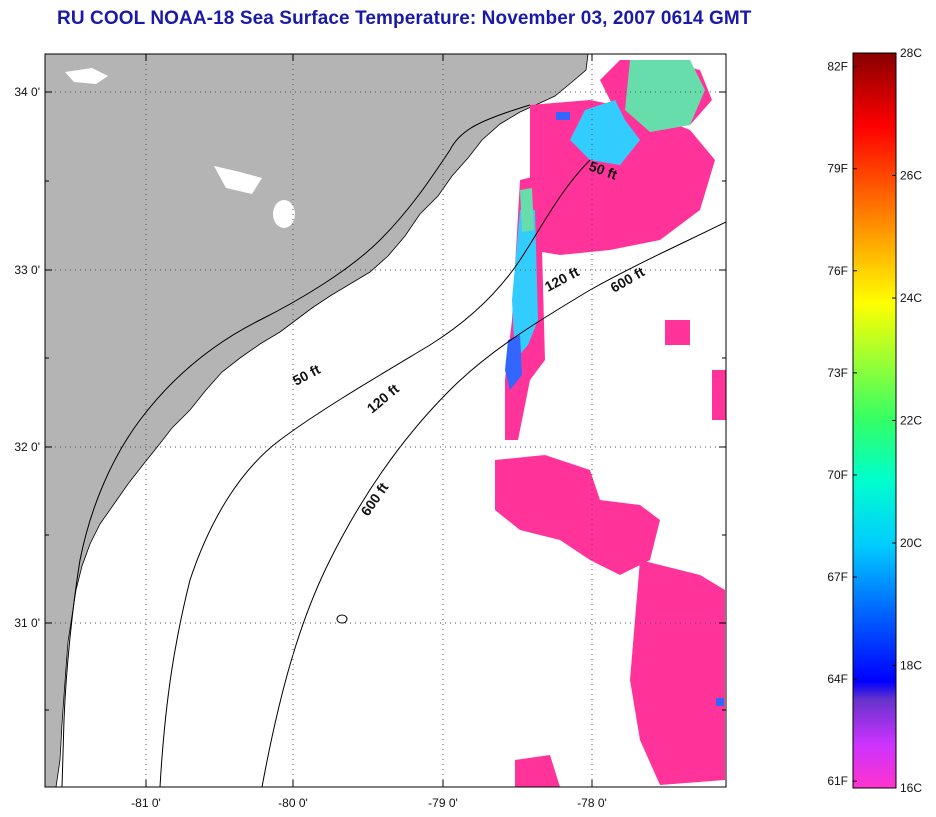 The width and height of the screenshot is (936, 817). Describe the element at coordinates (27, 623) in the screenshot. I see `latitude-tick-label: 31 0'` at that location.